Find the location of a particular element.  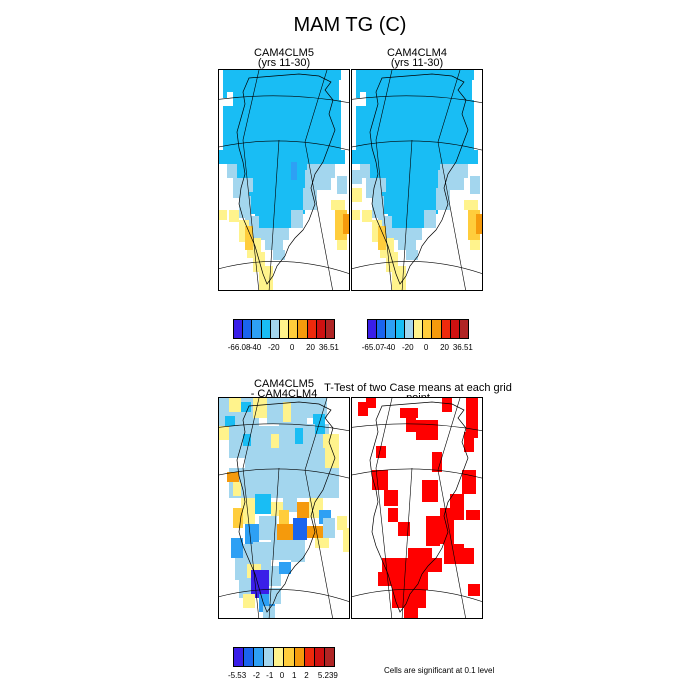

cb-diff-label-3: 0 is located at coordinates (282, 675).